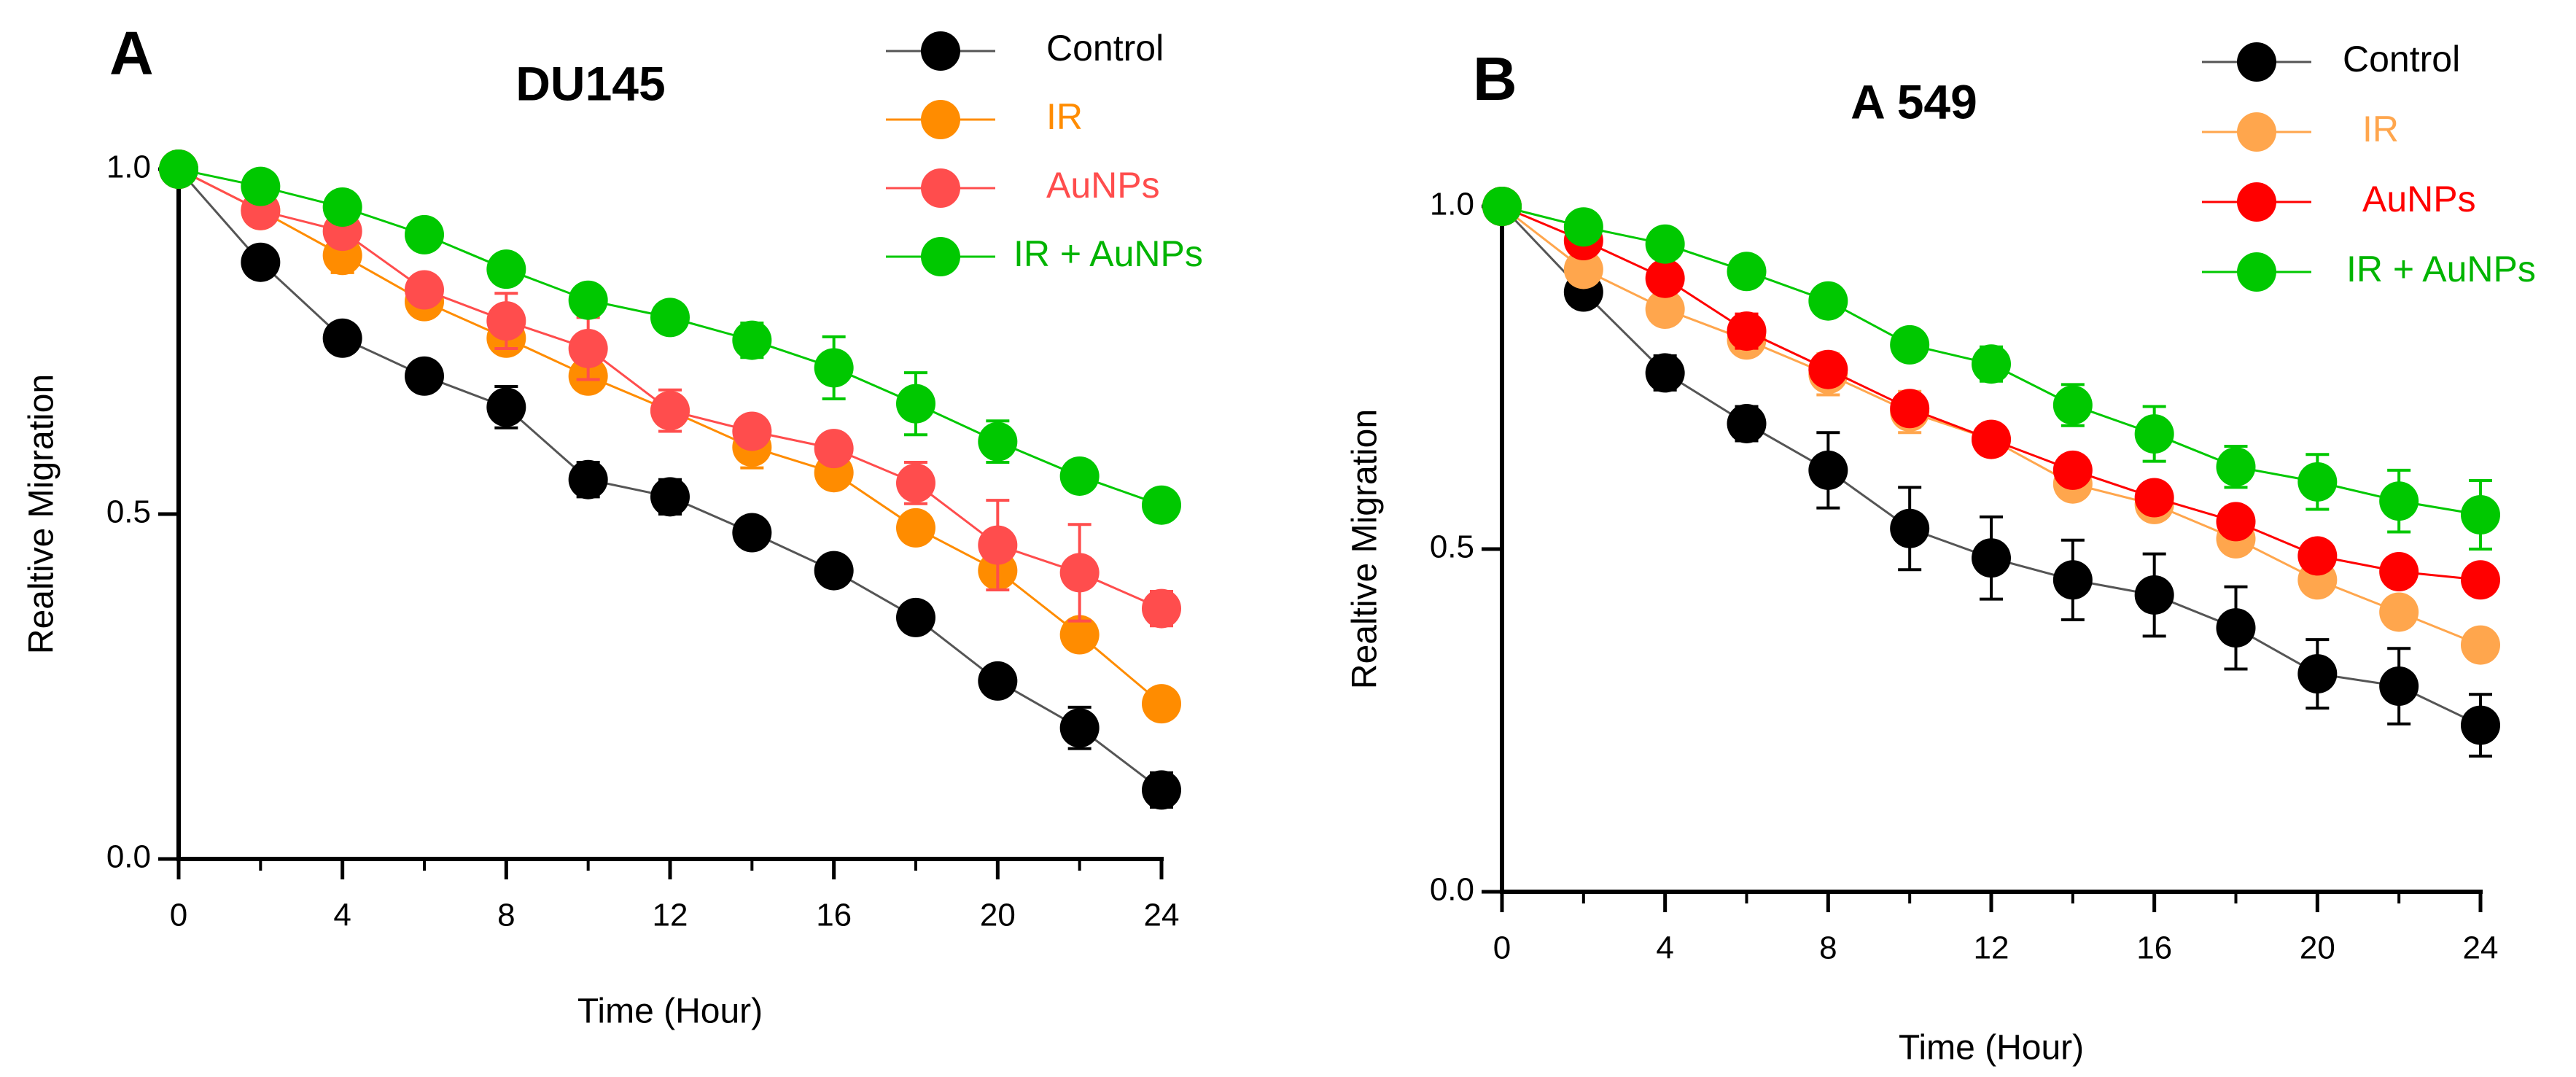 The width and height of the screenshot is (2576, 1077). I want to click on y-axis-label: Realtive Migration, so click(1365, 549).